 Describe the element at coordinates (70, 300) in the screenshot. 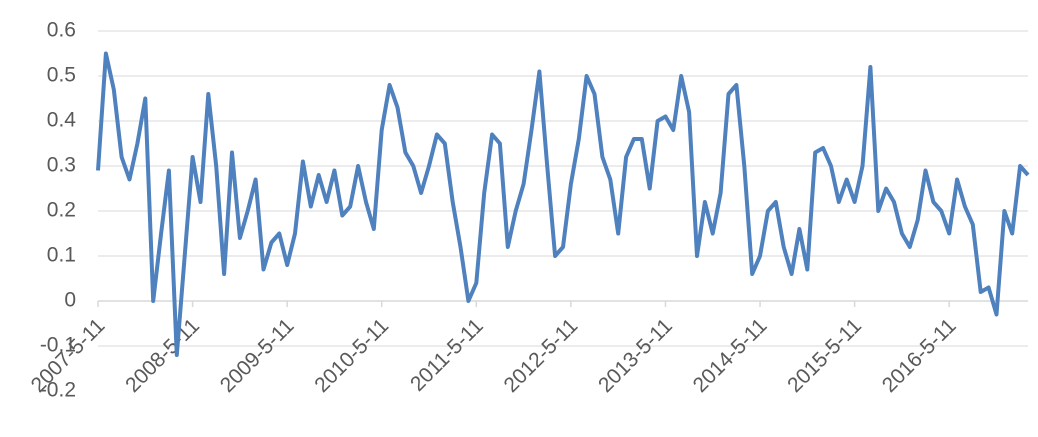

I see `y-tick-label: 0` at that location.